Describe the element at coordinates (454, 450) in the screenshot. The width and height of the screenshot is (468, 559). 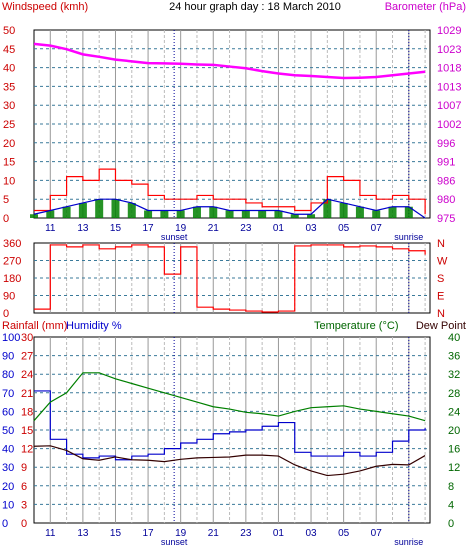
I see `temperature-tick-label: 16` at that location.